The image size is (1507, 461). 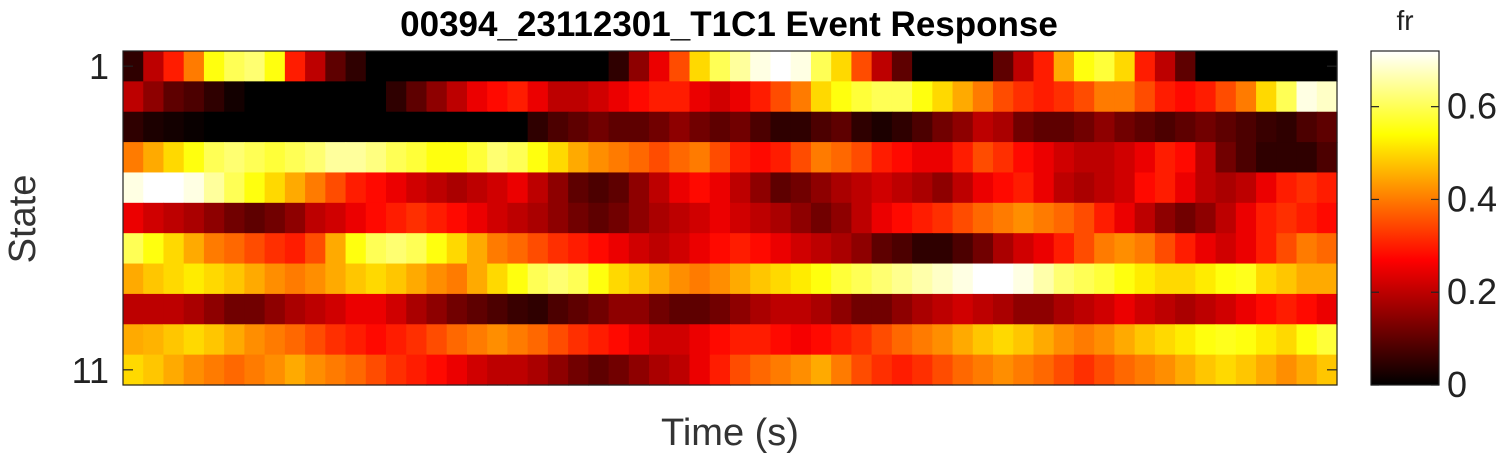 I want to click on y-axis-label: State, so click(x=23, y=219).